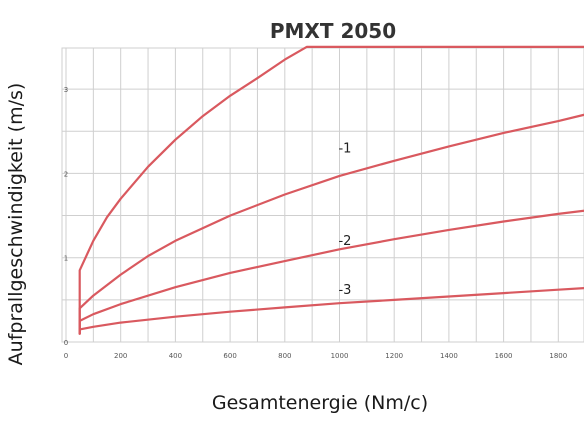  Describe the element at coordinates (320, 403) in the screenshot. I see `x-axis-label: Gesamtenergie (Nm/c)` at that location.